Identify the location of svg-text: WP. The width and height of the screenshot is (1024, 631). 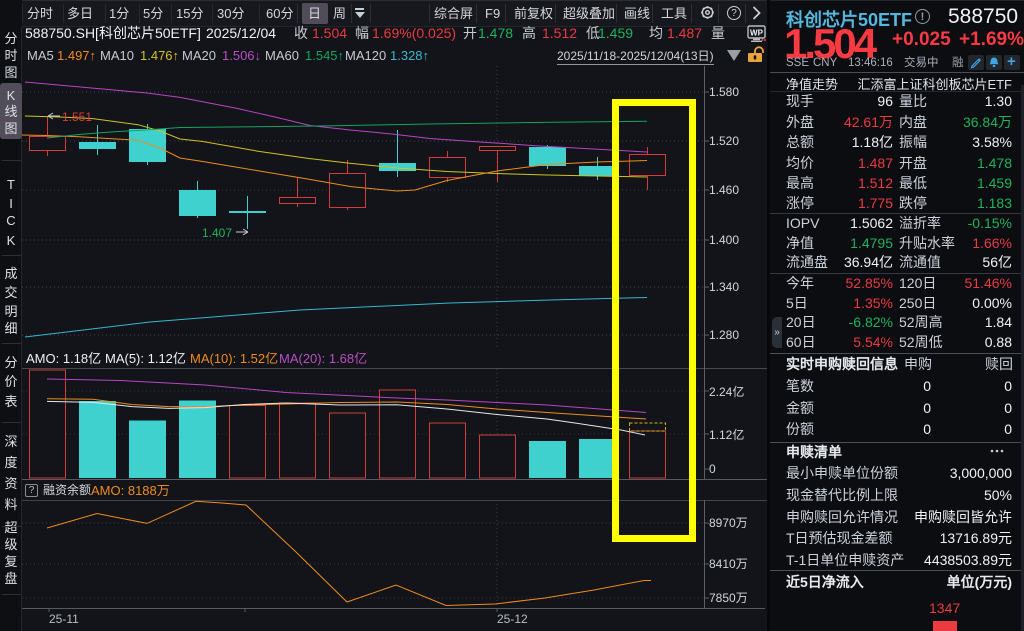
(757, 33).